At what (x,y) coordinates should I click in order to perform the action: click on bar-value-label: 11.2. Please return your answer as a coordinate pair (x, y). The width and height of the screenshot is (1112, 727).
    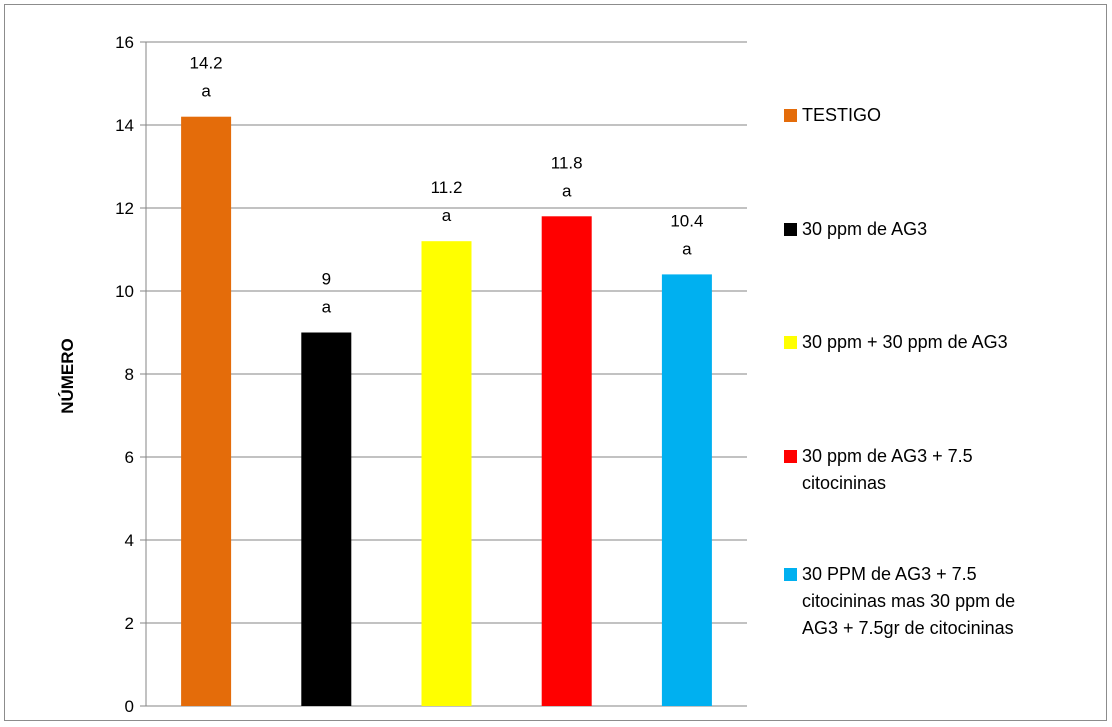
    Looking at the image, I should click on (447, 187).